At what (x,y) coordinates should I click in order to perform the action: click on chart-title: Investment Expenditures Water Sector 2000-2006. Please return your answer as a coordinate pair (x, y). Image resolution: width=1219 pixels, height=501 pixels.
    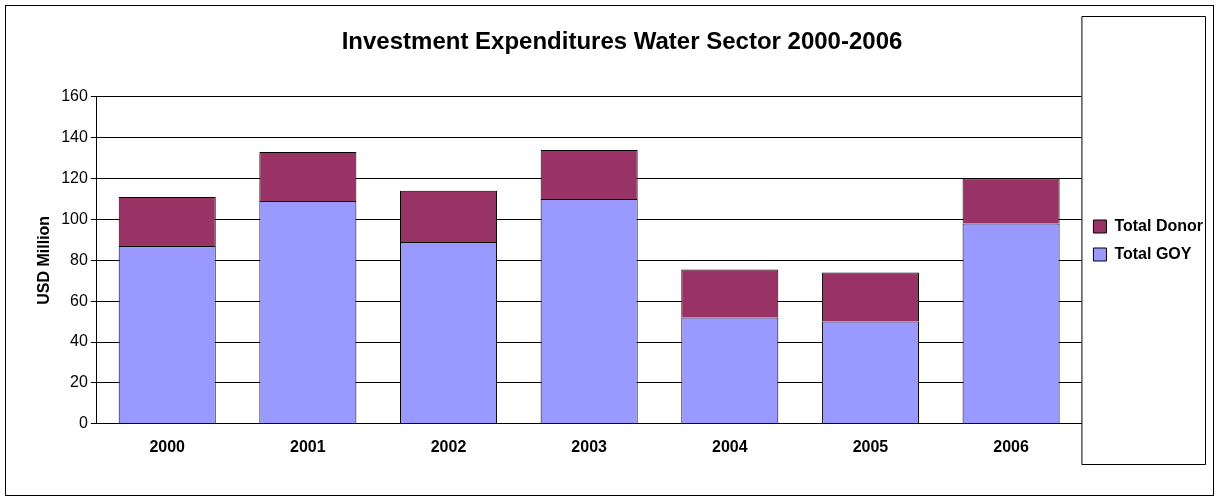
    Looking at the image, I should click on (622, 41).